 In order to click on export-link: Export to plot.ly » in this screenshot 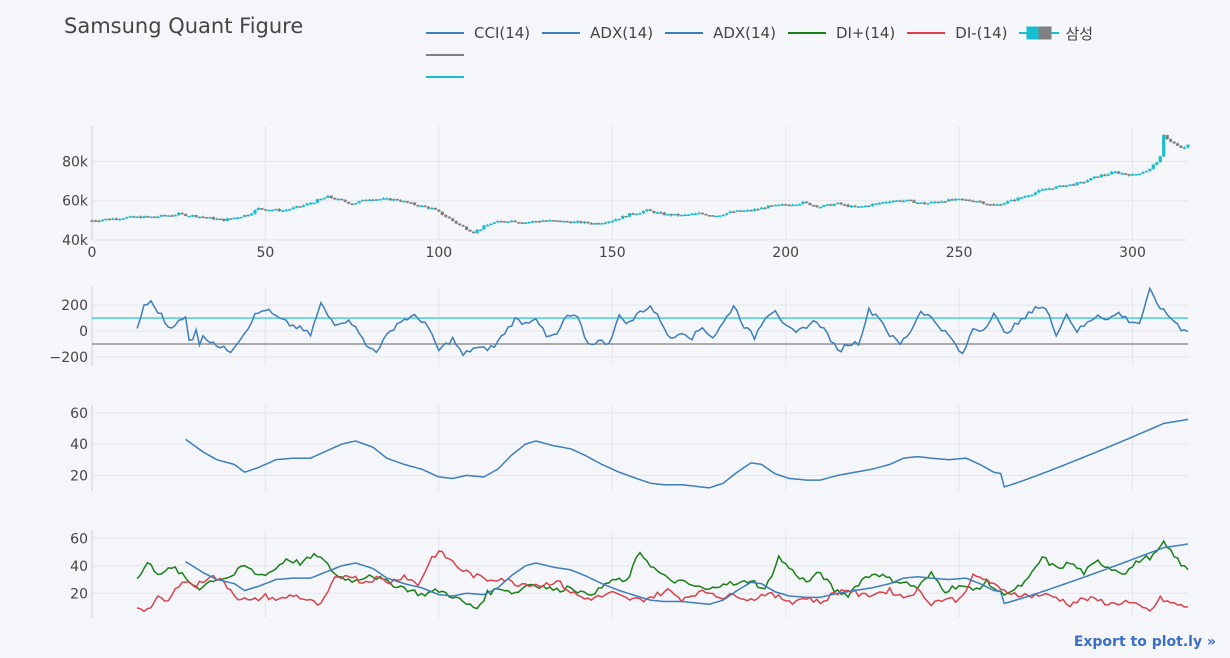, I will do `click(1144, 642)`.